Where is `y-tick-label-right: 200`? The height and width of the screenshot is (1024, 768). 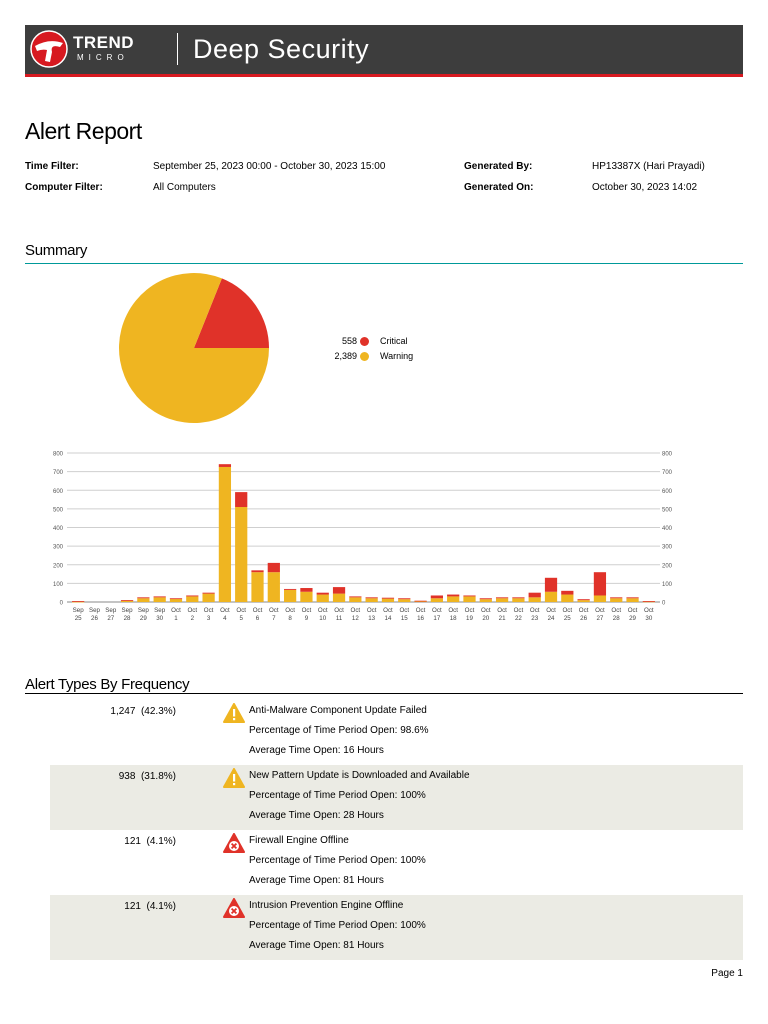 y-tick-label-right: 200 is located at coordinates (667, 566).